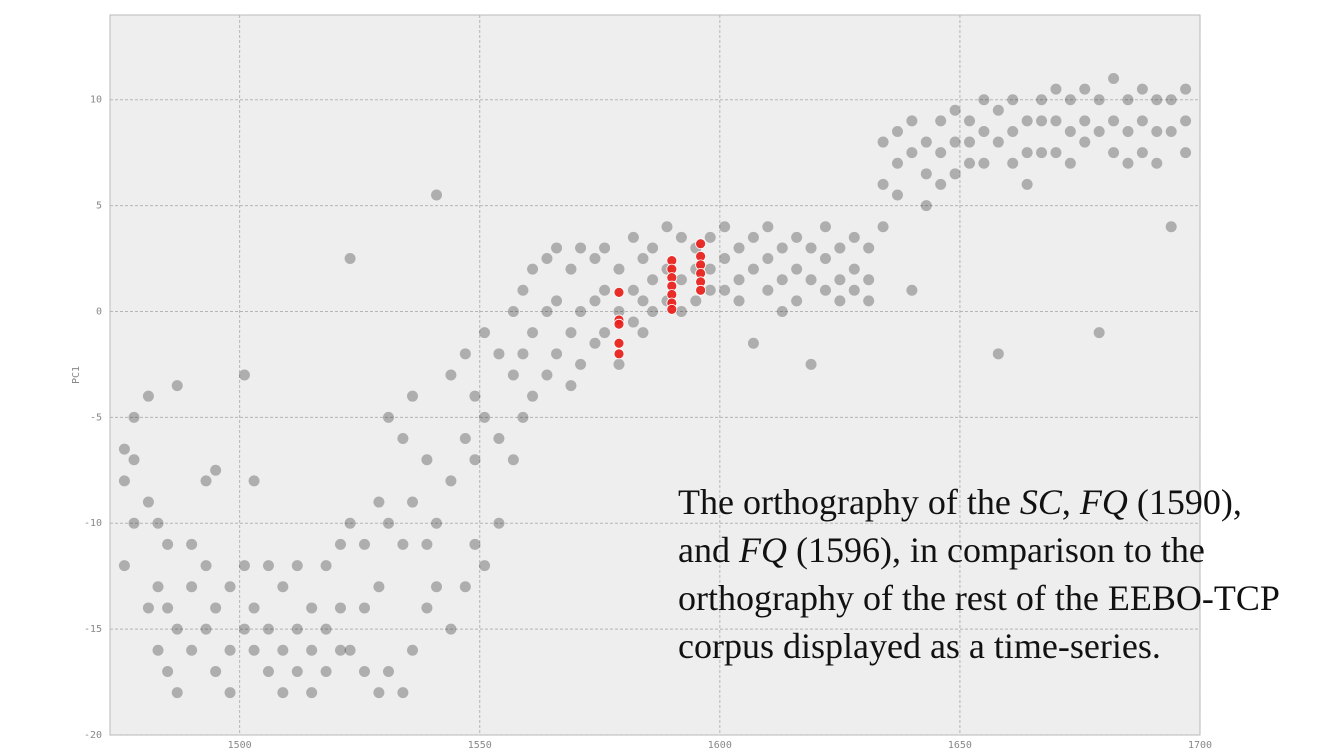  Describe the element at coordinates (720, 745) in the screenshot. I see `x-tick-label: 1600` at that location.